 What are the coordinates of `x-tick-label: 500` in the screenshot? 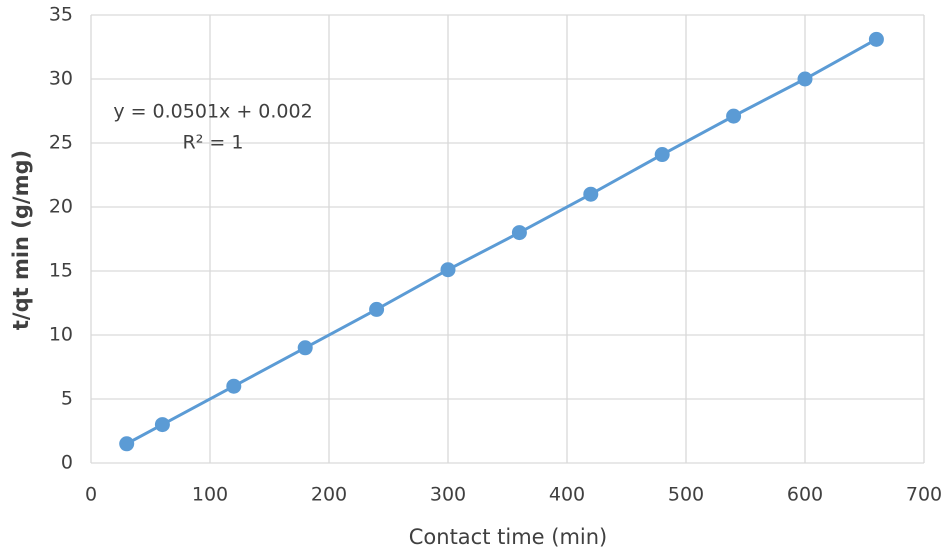 It's located at (686, 495).